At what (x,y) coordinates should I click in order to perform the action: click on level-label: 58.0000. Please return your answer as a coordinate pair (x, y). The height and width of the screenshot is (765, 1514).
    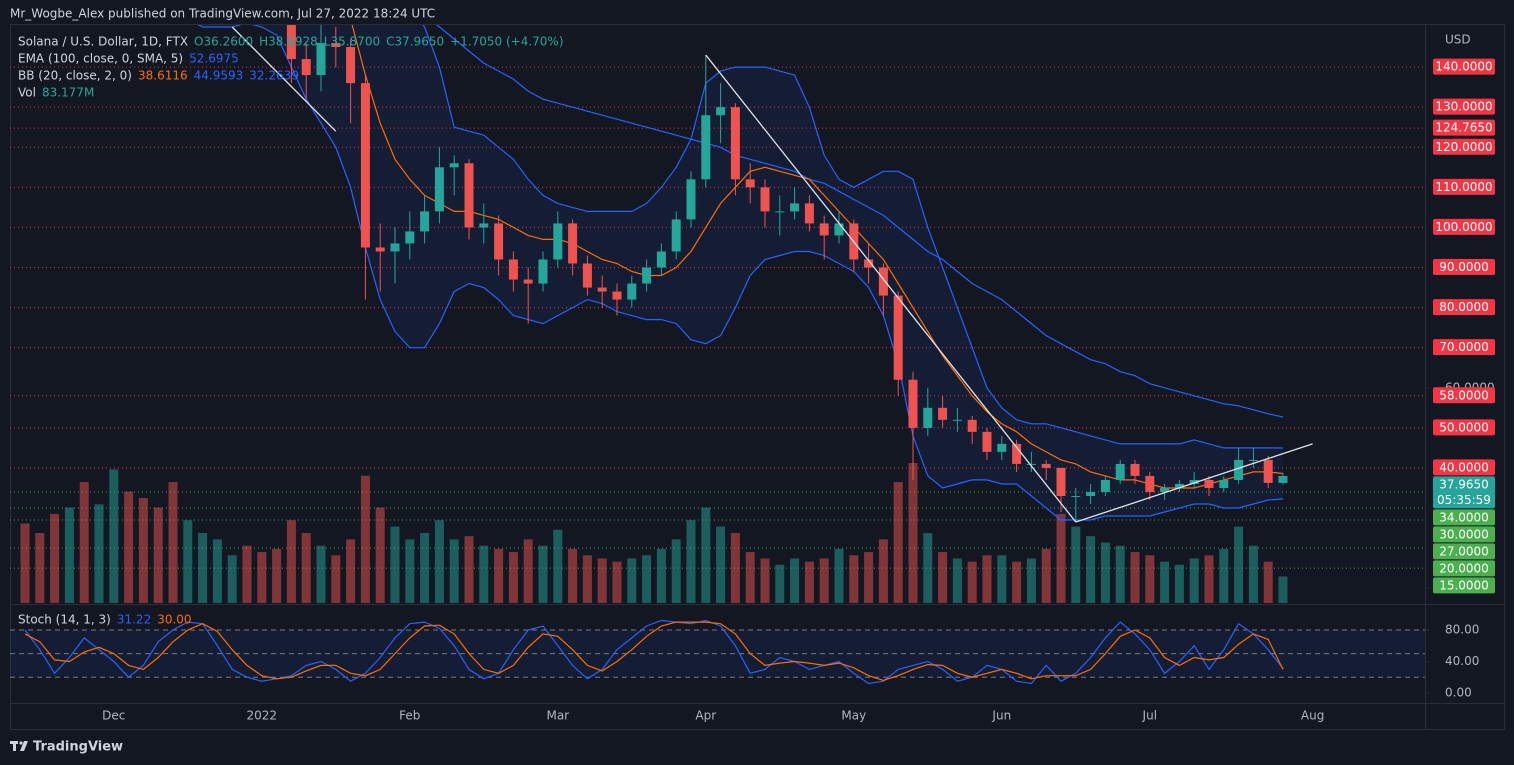
    Looking at the image, I should click on (1464, 395).